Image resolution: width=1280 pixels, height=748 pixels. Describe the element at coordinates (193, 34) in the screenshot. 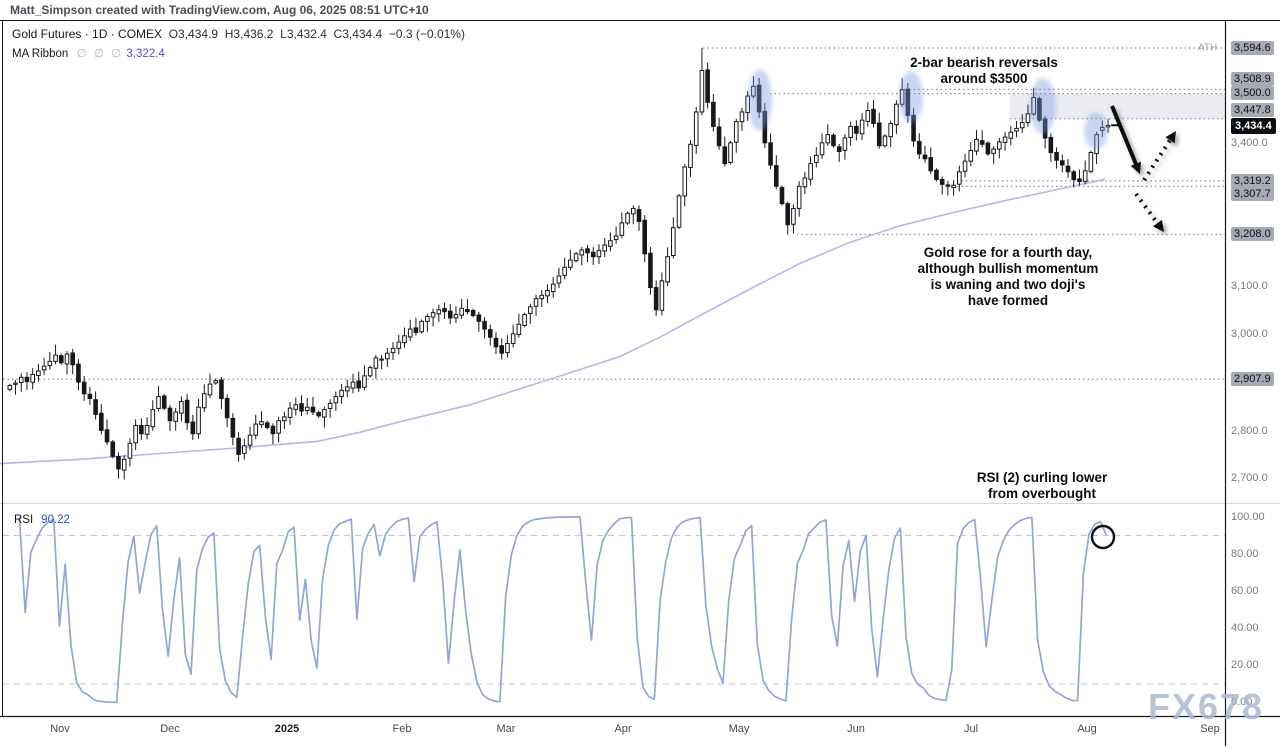

I see `ohlc-open: O3,434.9` at that location.